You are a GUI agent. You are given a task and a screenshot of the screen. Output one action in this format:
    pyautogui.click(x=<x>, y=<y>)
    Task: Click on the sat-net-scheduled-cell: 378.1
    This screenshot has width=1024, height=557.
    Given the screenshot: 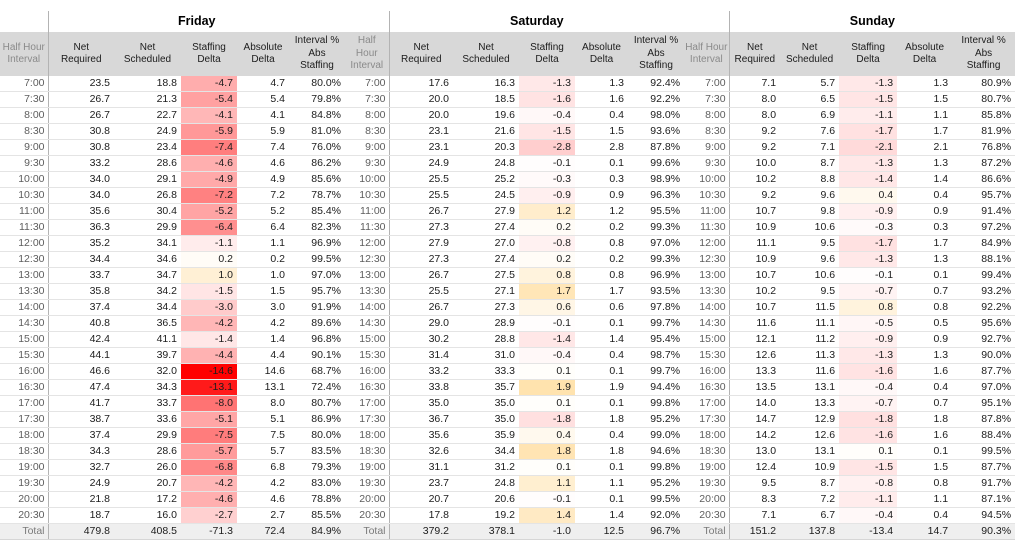 What is the action you would take?
    pyautogui.click(x=486, y=531)
    